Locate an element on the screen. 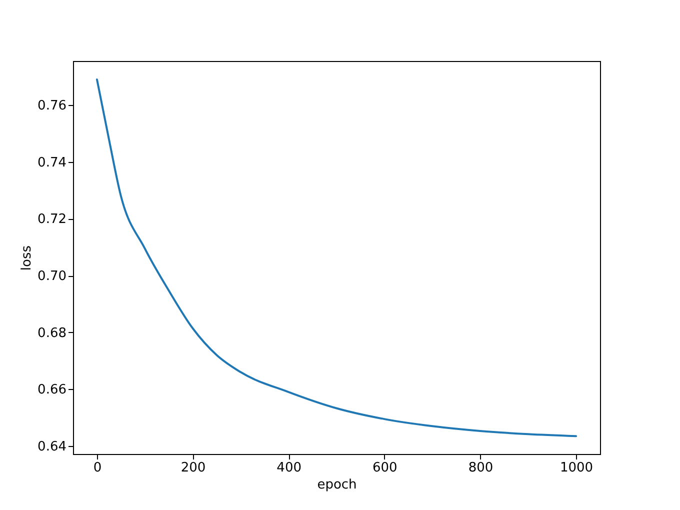  y-tick-label: 0.68 is located at coordinates (52, 333).